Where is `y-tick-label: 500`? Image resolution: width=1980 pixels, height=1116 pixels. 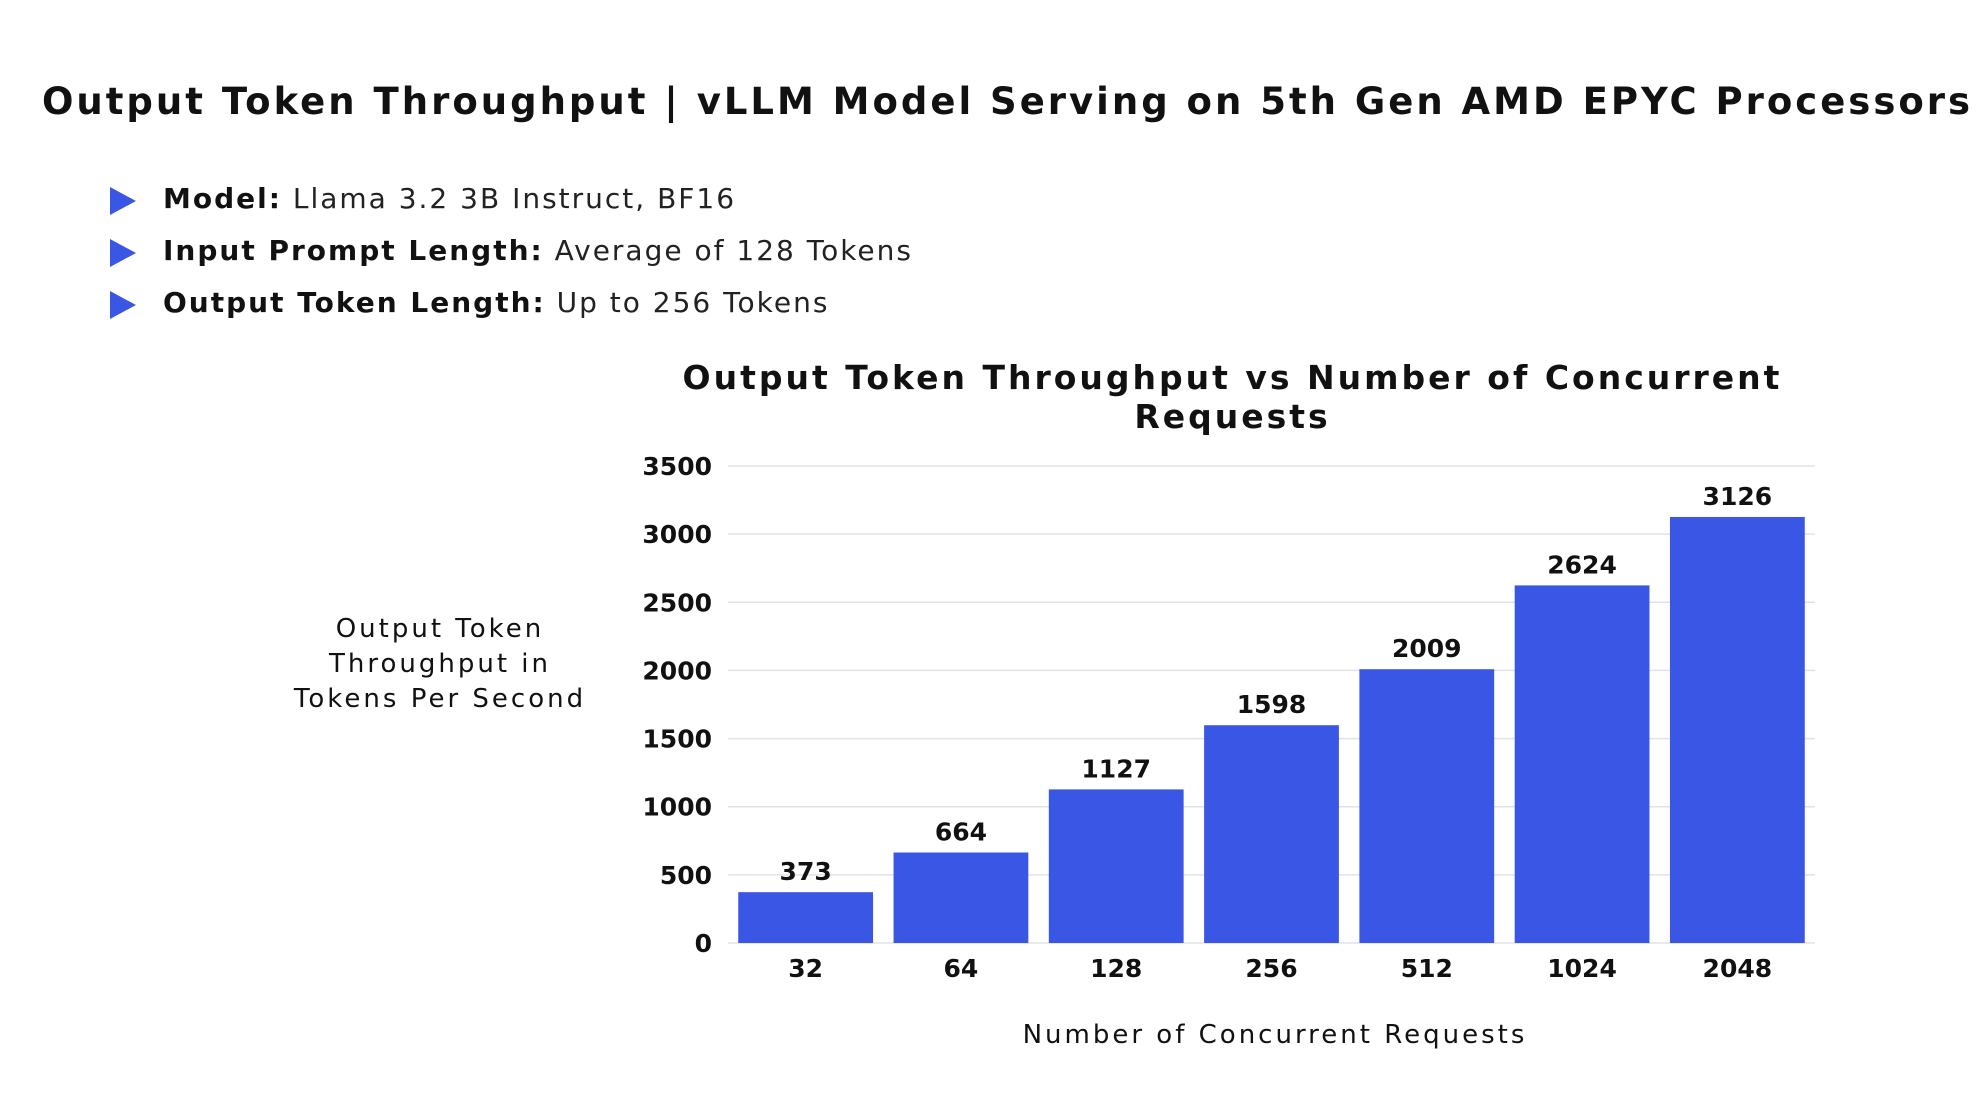
y-tick-label: 500 is located at coordinates (686, 875).